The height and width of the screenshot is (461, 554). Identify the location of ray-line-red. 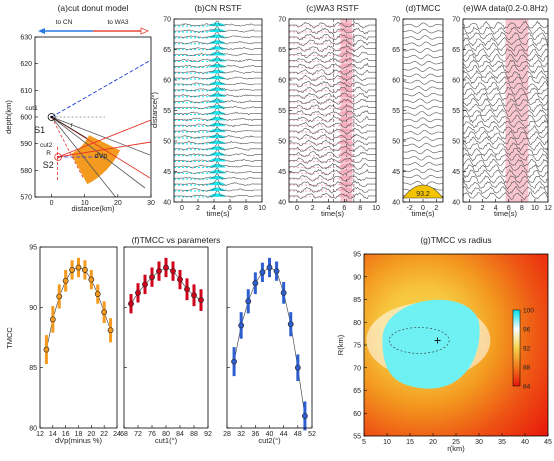
(104, 149).